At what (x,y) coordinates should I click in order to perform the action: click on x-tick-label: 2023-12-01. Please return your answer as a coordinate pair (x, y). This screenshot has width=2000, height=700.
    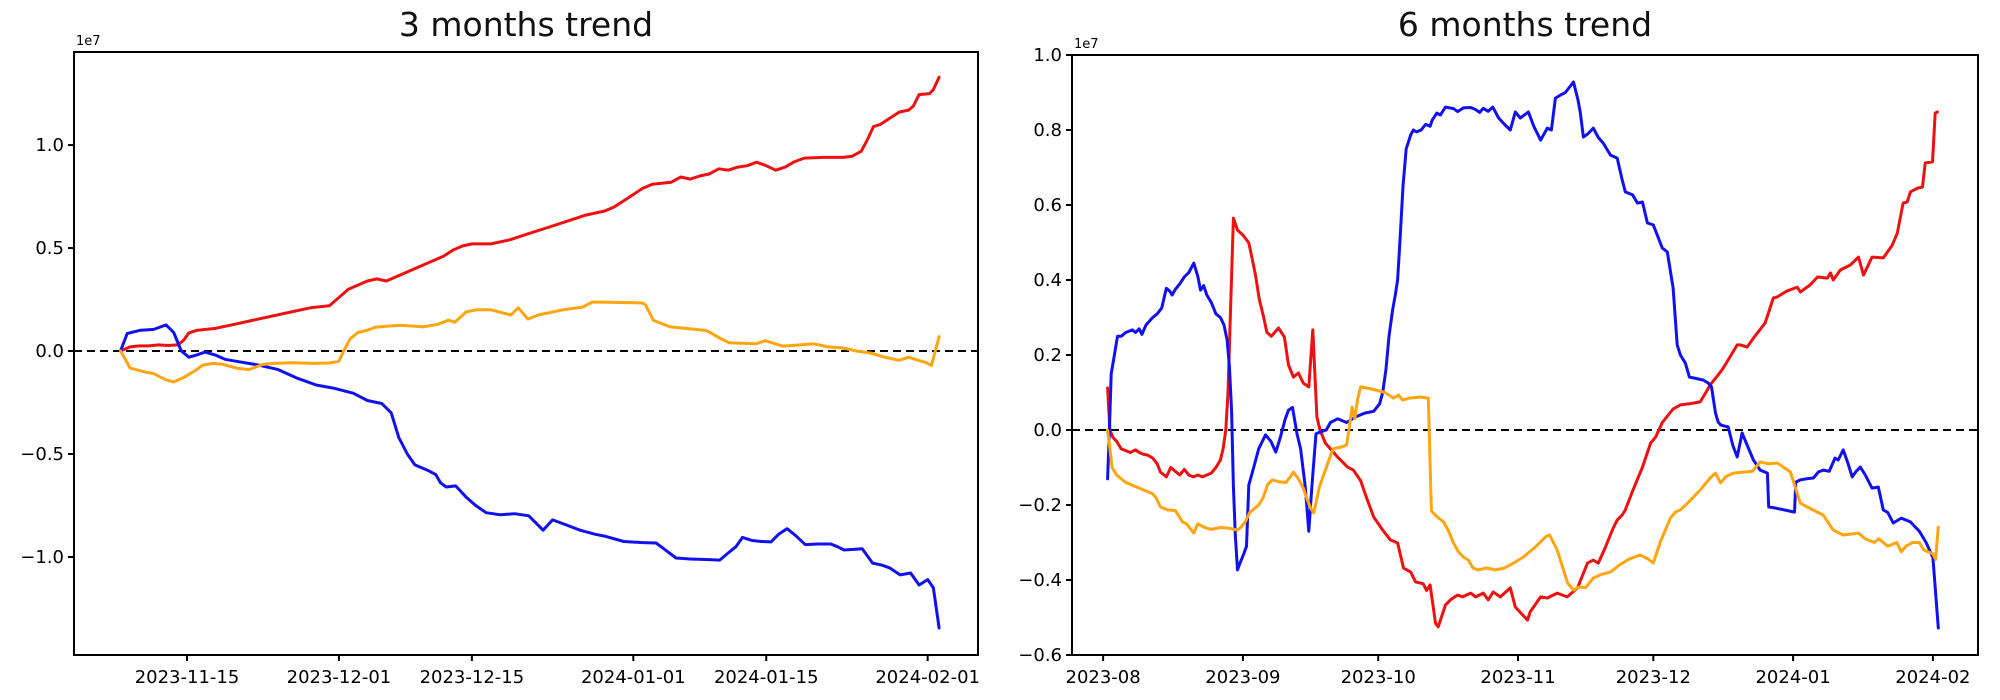
    Looking at the image, I should click on (339, 677).